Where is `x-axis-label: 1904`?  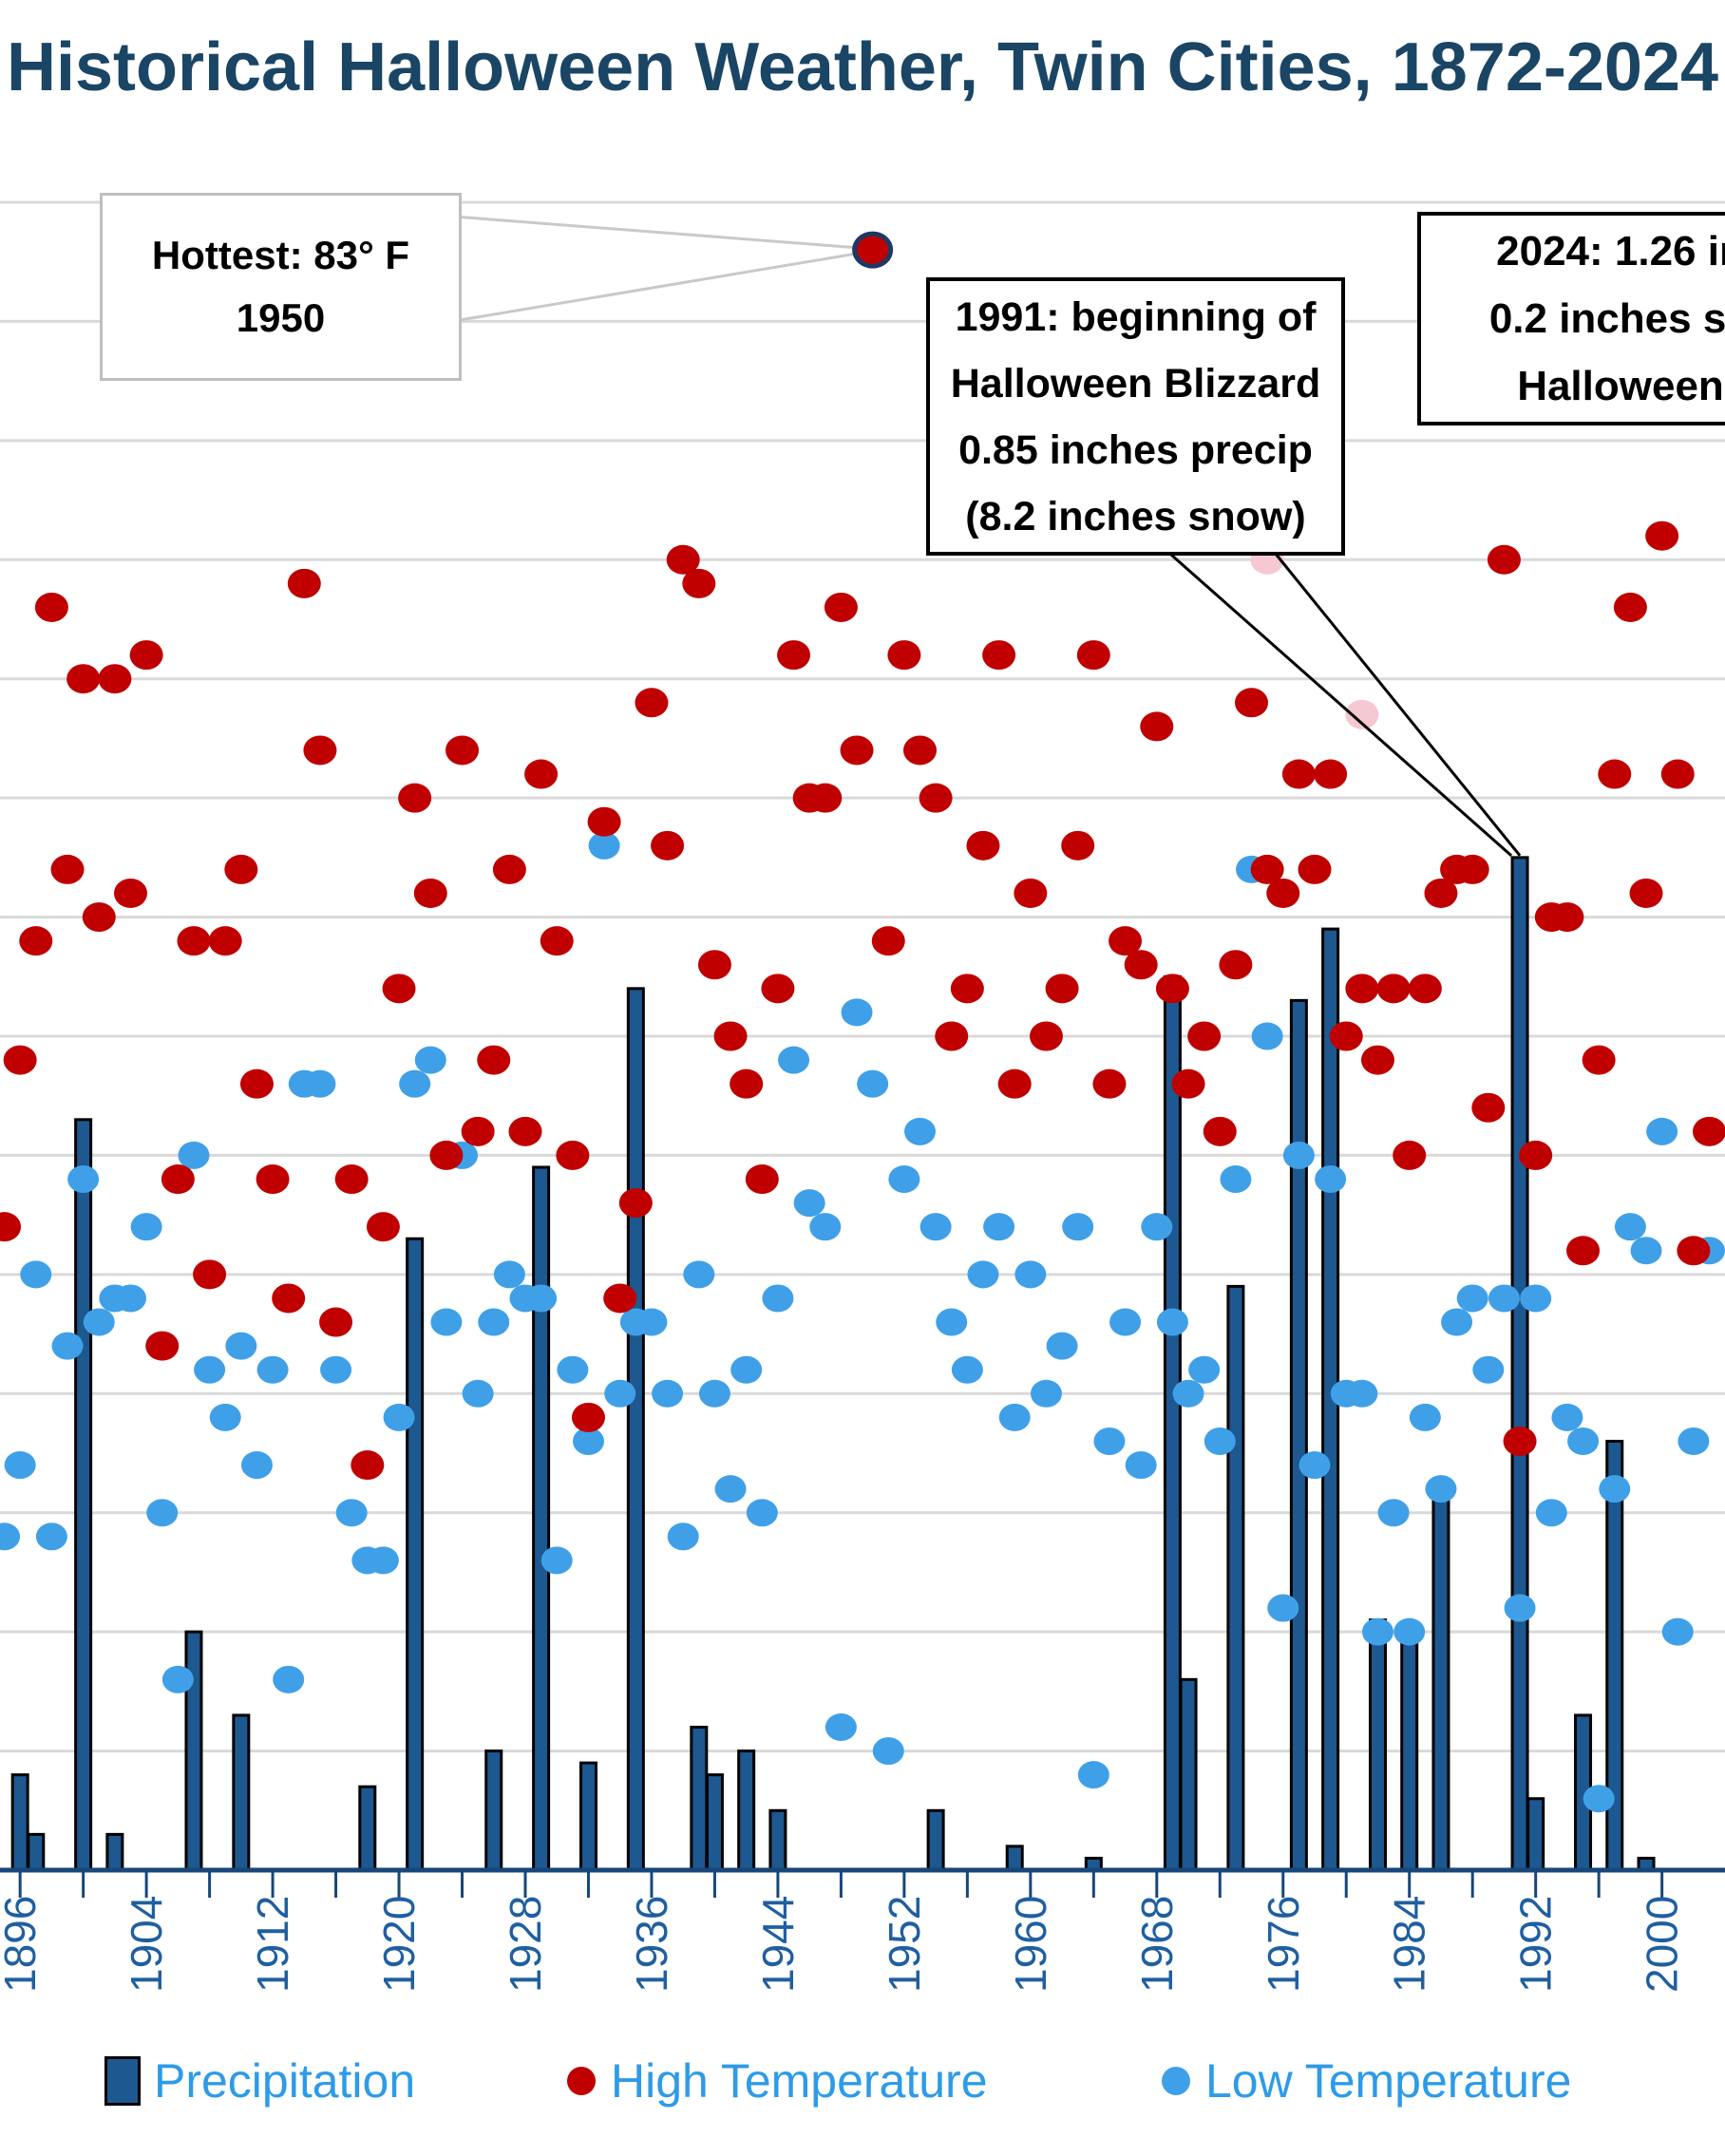
x-axis-label: 1904 is located at coordinates (146, 1944).